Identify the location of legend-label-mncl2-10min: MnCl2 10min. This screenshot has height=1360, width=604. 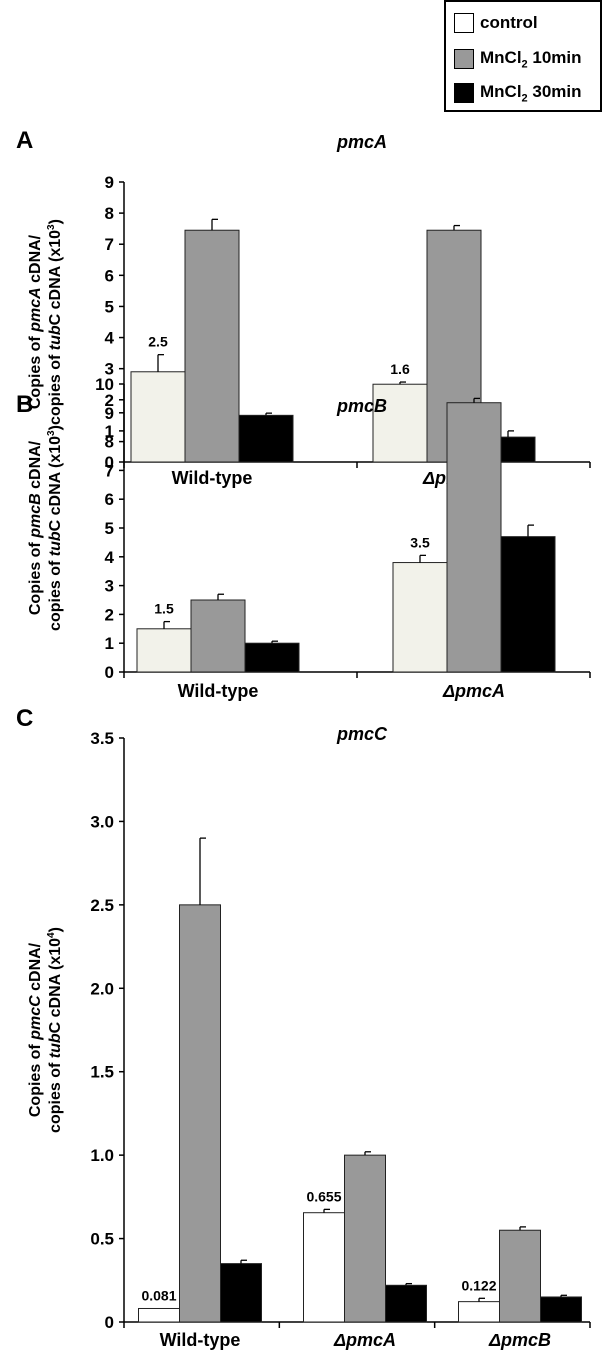
(531, 59).